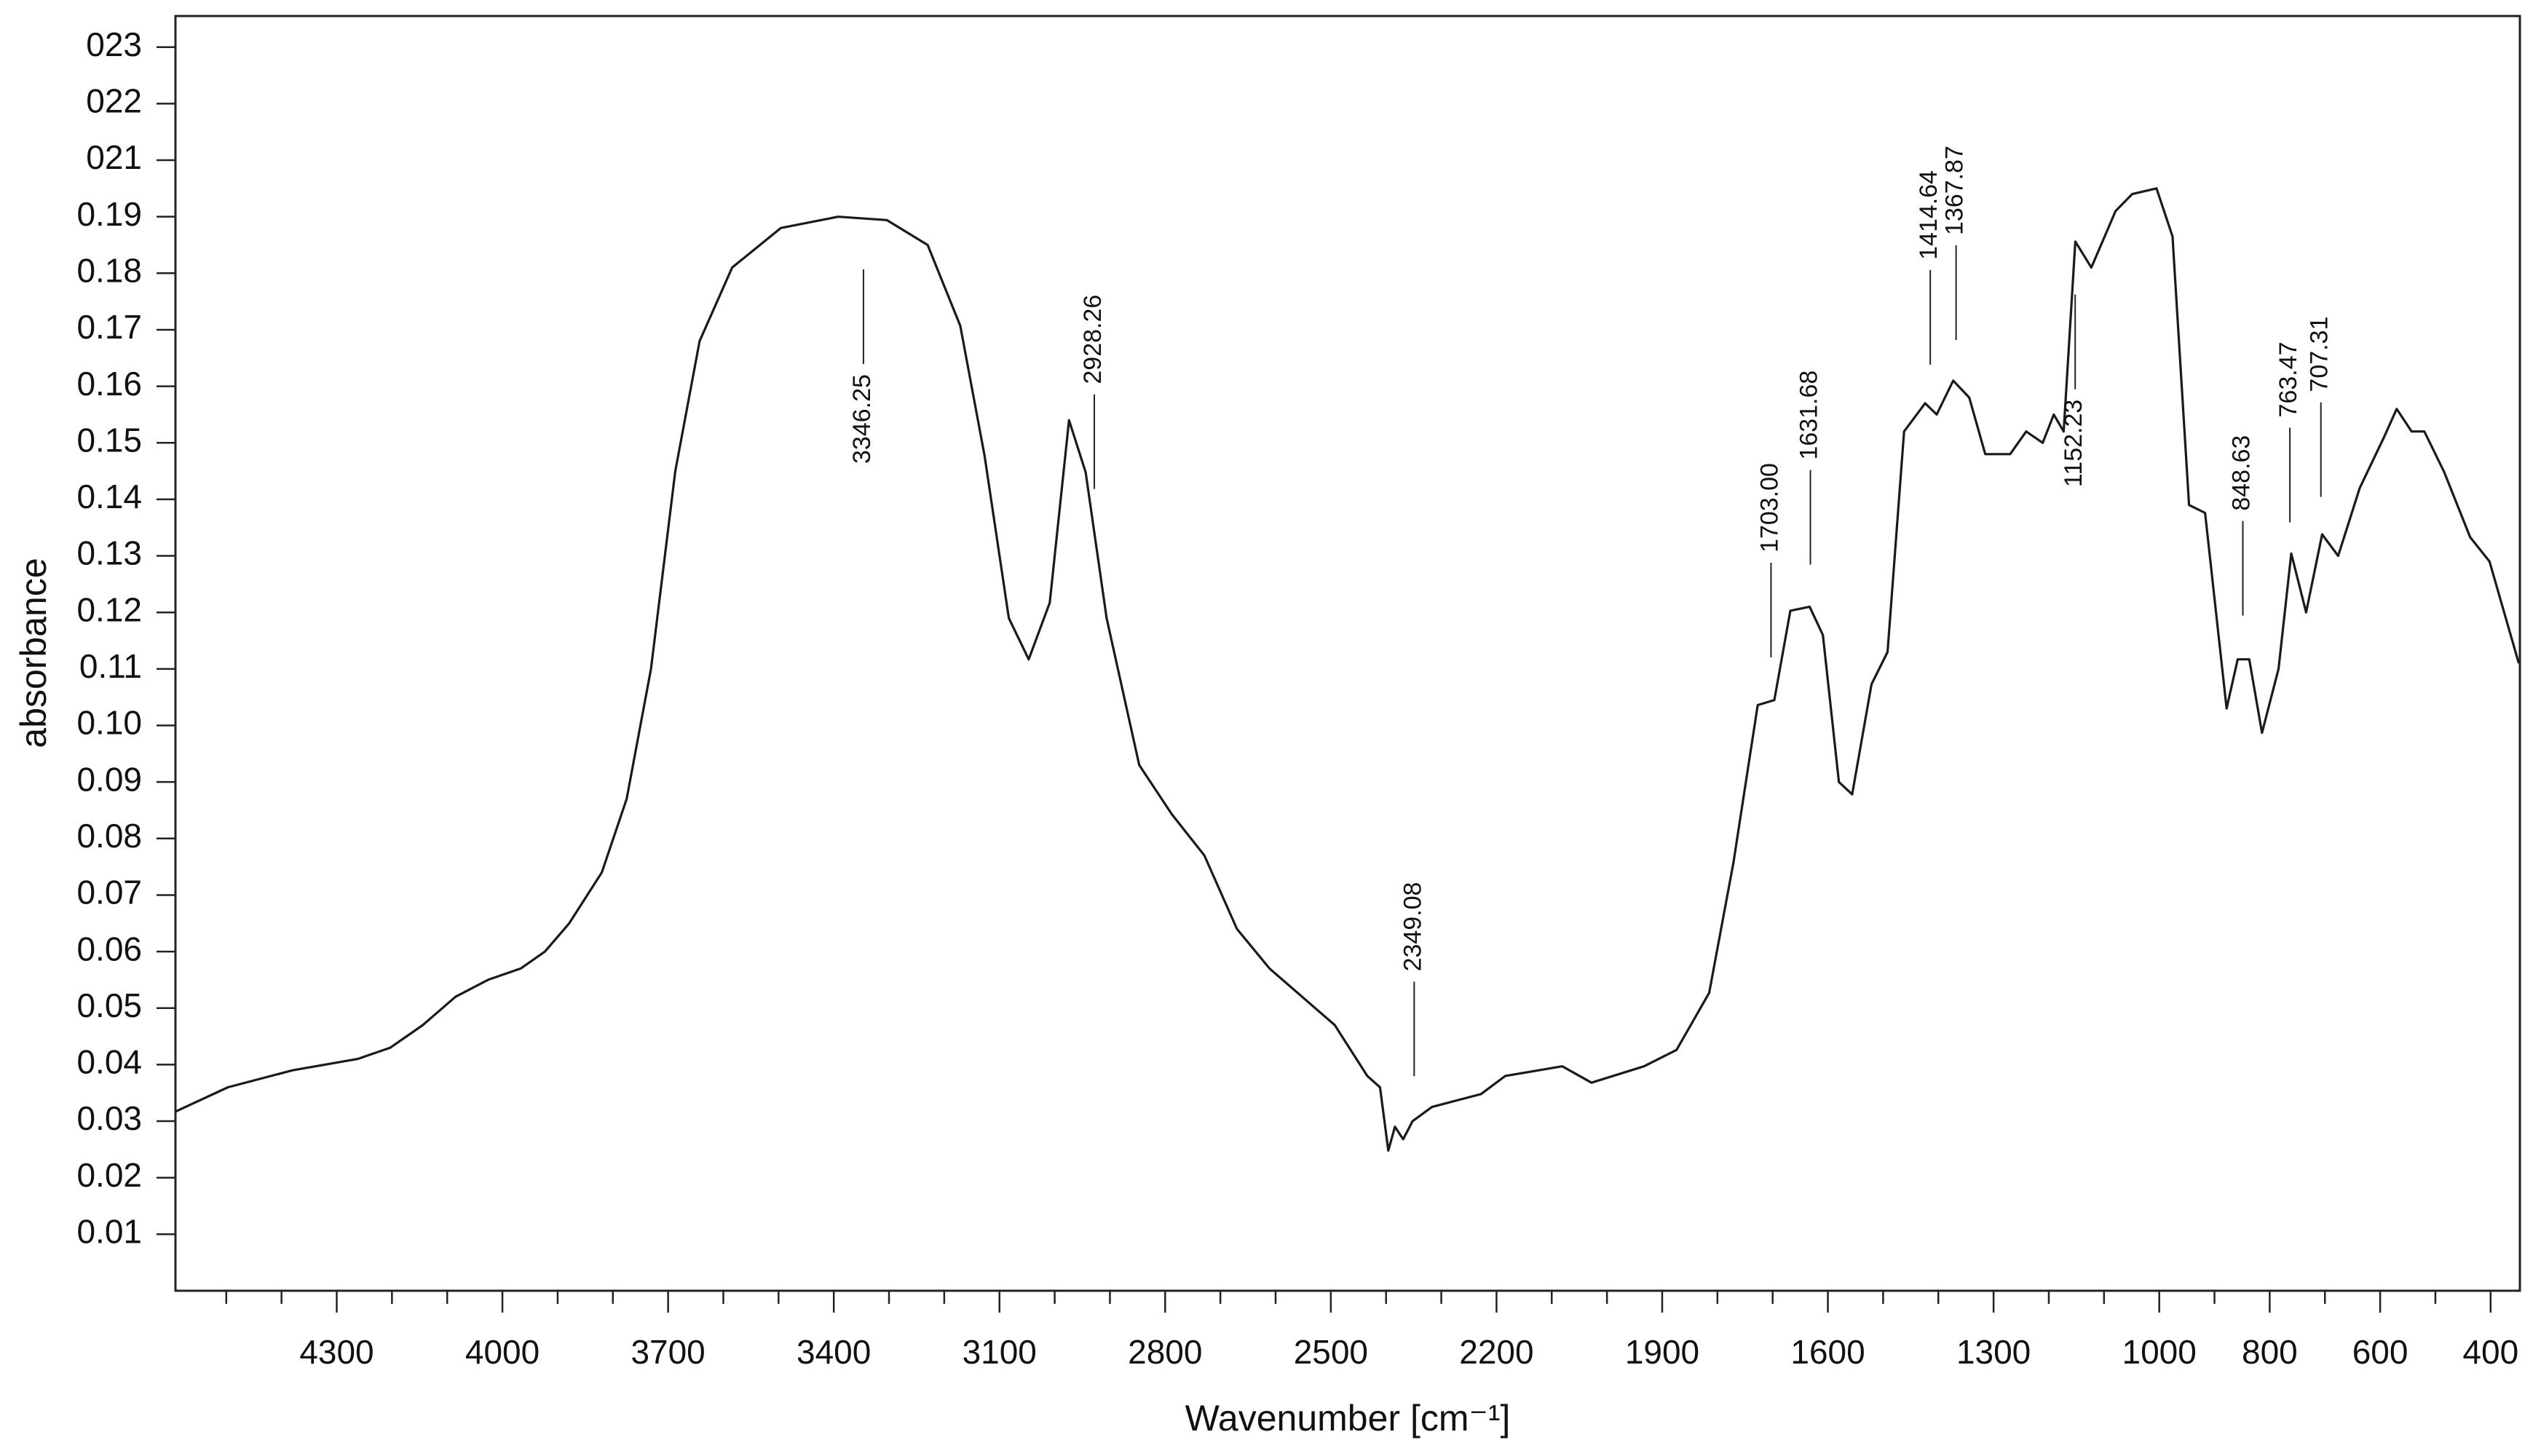 Image resolution: width=2541 pixels, height=1456 pixels. I want to click on y-tick-label: 0.15, so click(109, 440).